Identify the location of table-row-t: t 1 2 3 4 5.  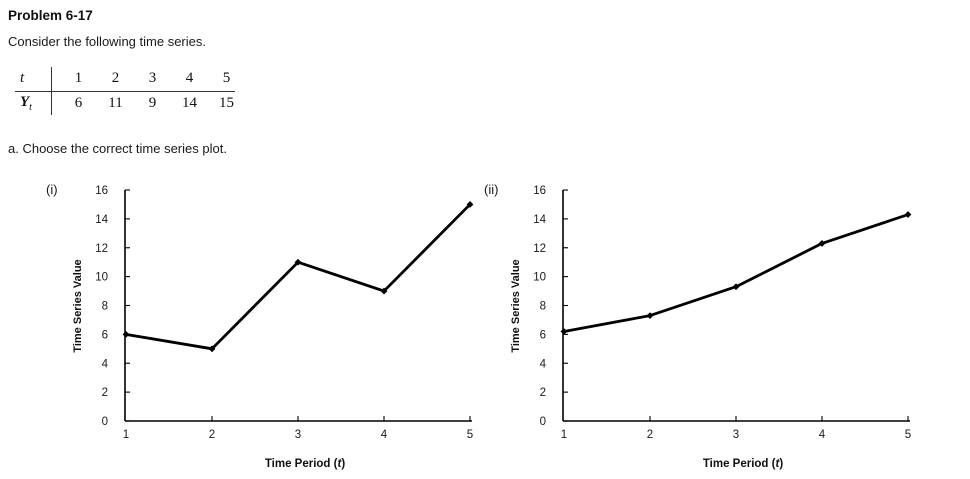
(130, 78).